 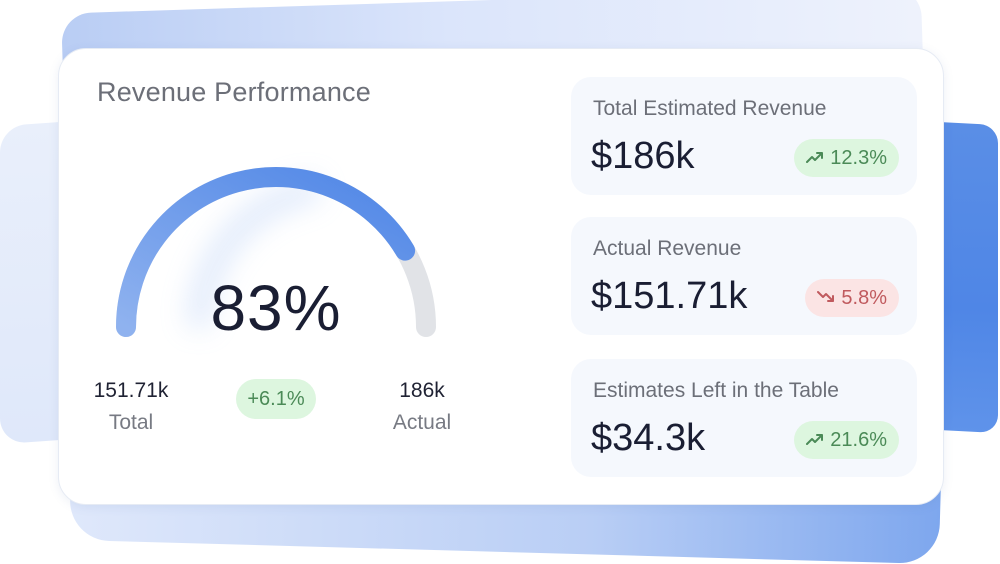 What do you see at coordinates (858, 157) in the screenshot?
I see `metric-change-value: 12.3%` at bounding box center [858, 157].